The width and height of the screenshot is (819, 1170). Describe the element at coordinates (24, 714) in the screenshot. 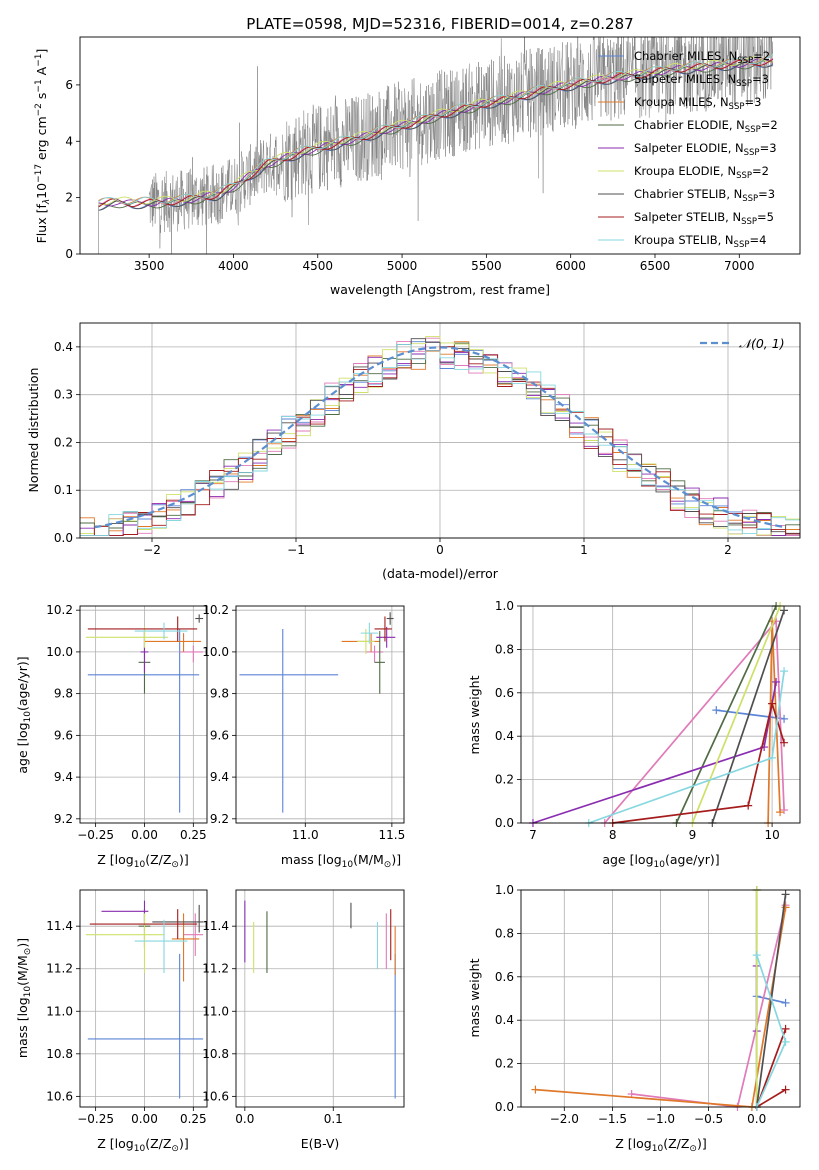

I see `y-axis-label: age [log10​(age/yr)]` at that location.